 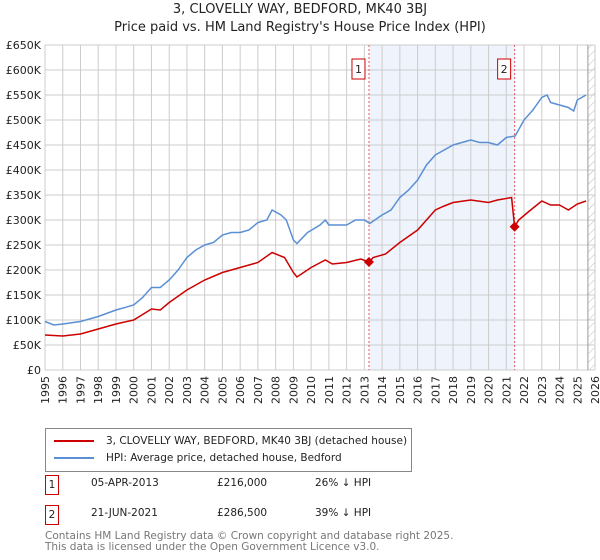 What do you see at coordinates (24, 95) in the screenshot?
I see `y-tick-label: £550K` at bounding box center [24, 95].